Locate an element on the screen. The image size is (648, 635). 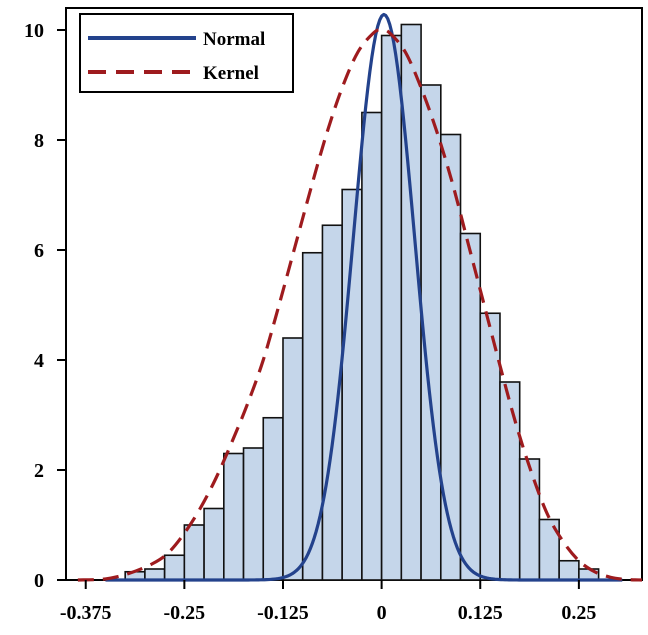
legend-box is located at coordinates (186, 53).